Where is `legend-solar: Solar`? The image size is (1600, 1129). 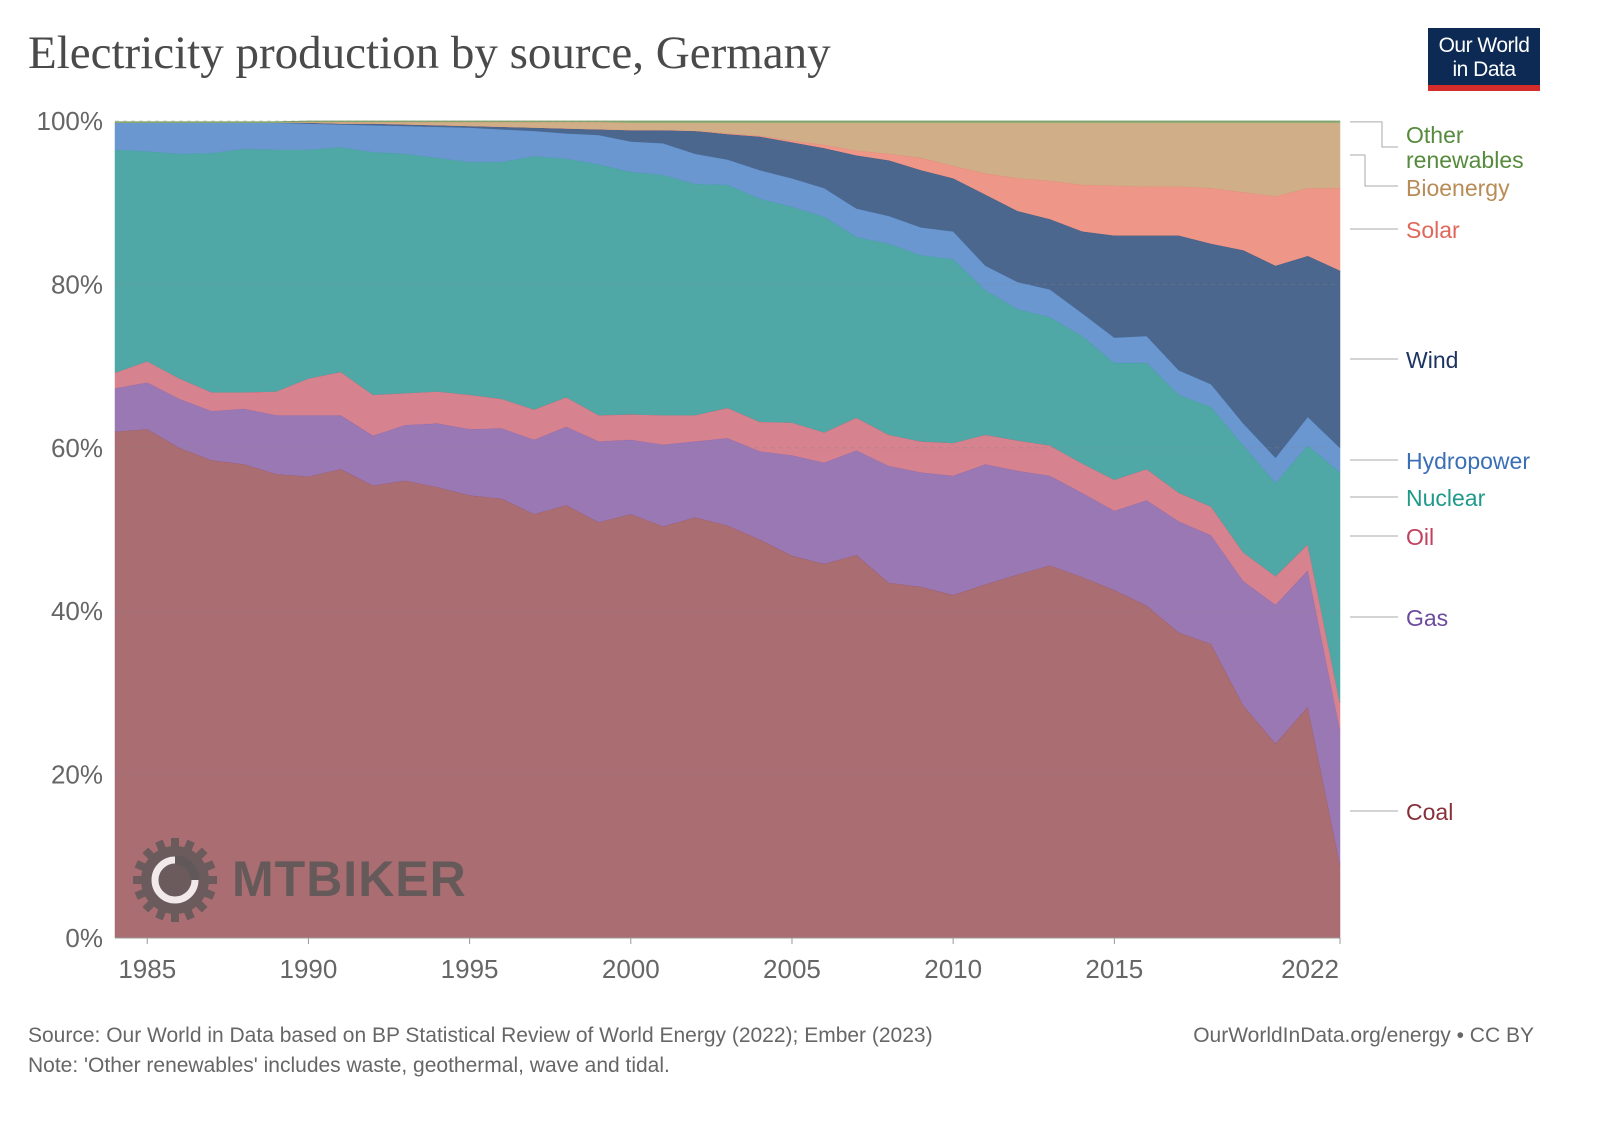 legend-solar: Solar is located at coordinates (1433, 230).